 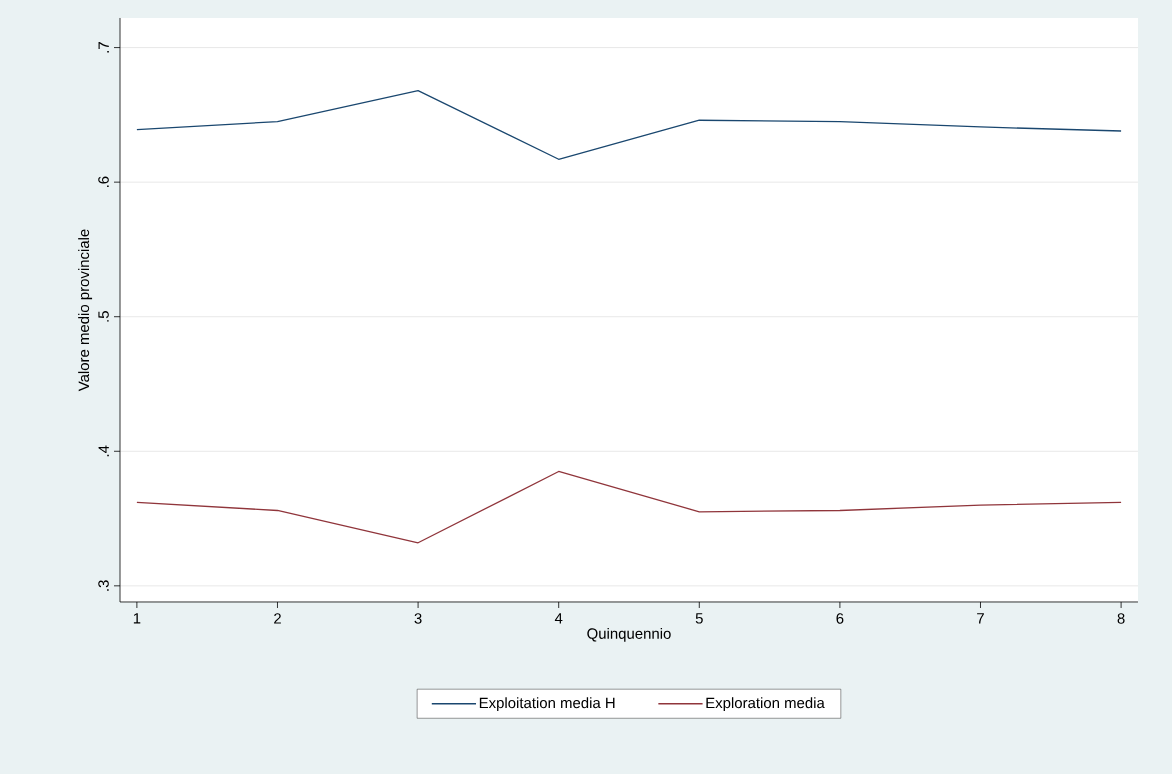 I want to click on x-tick-label: 8, so click(x=1121, y=618).